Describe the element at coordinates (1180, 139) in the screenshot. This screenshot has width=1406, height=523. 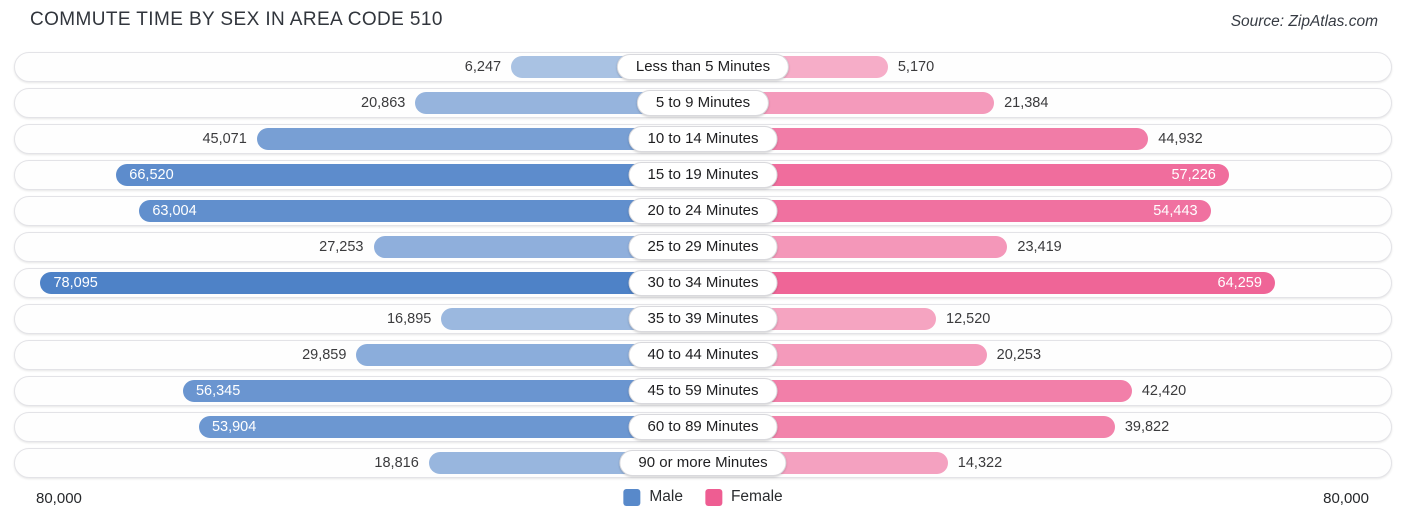
I see `female-value-label: 44,932` at that location.